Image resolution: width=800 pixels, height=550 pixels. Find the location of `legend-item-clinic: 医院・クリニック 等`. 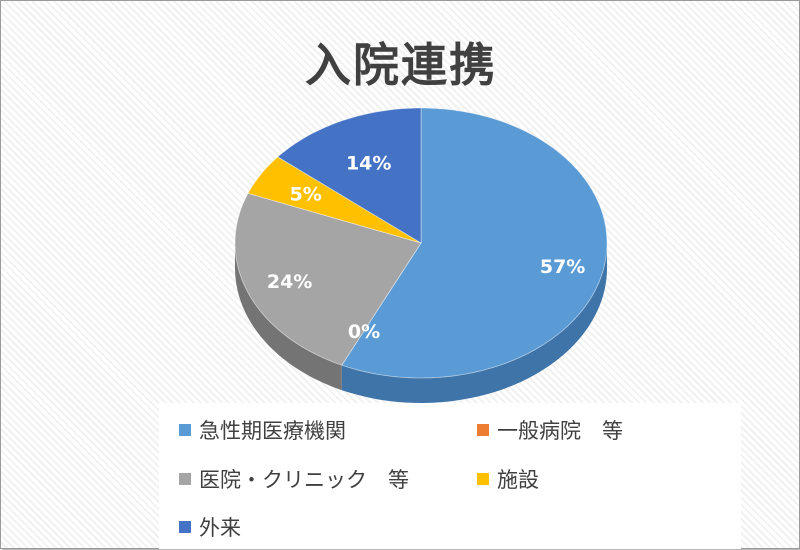

legend-item-clinic: 医院・クリニック 等 is located at coordinates (294, 479).